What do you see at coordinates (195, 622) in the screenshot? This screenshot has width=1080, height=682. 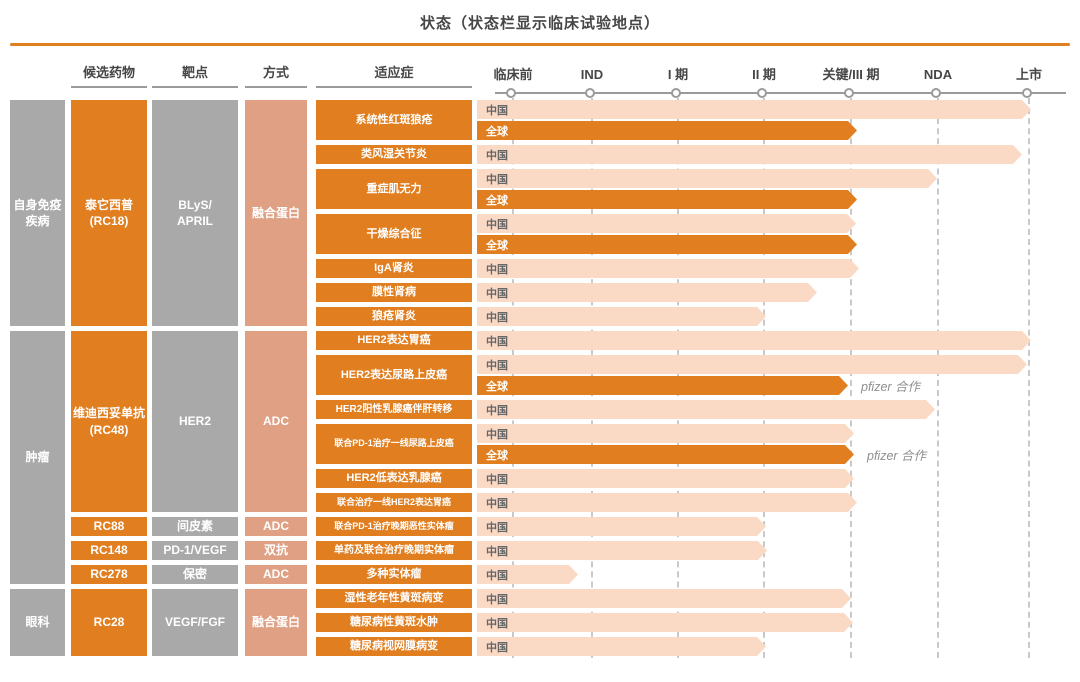 I see `target-box: VEGF/FGF` at bounding box center [195, 622].